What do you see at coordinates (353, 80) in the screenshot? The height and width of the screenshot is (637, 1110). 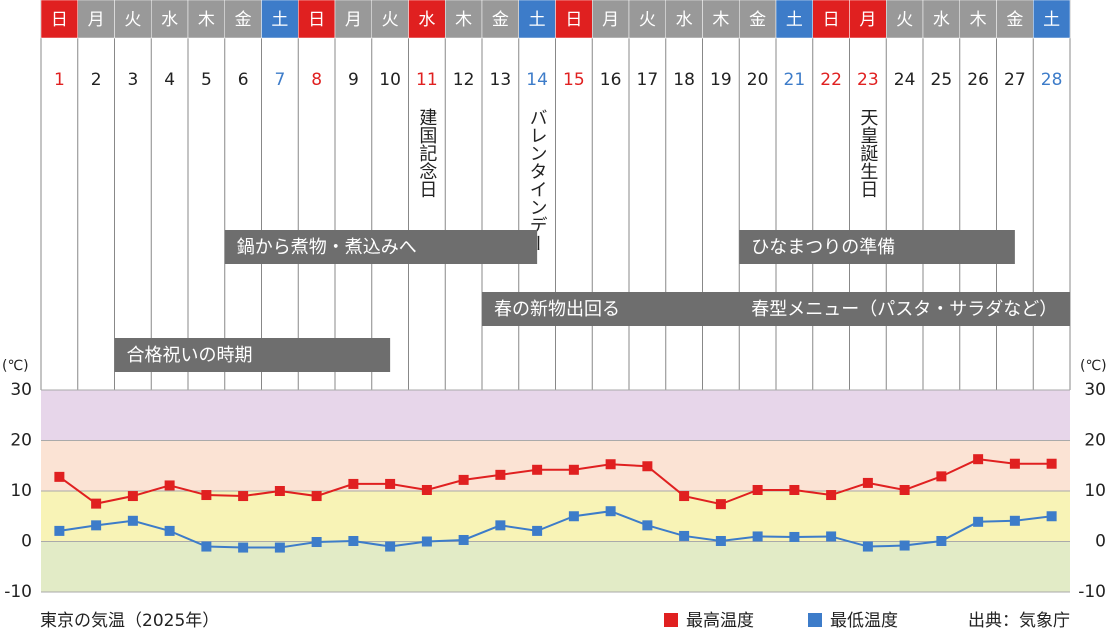 I see `date-label: 9` at bounding box center [353, 80].